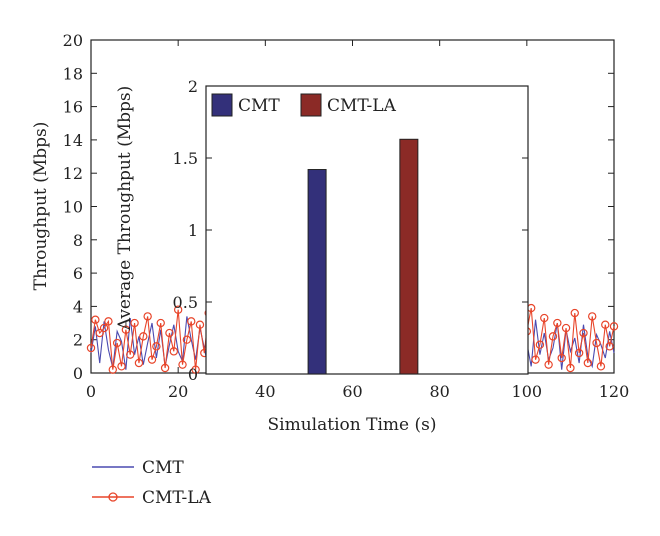 This screenshot has width=660, height=536. Describe the element at coordinates (73, 40) in the screenshot. I see `y-tick-label: 20` at that location.